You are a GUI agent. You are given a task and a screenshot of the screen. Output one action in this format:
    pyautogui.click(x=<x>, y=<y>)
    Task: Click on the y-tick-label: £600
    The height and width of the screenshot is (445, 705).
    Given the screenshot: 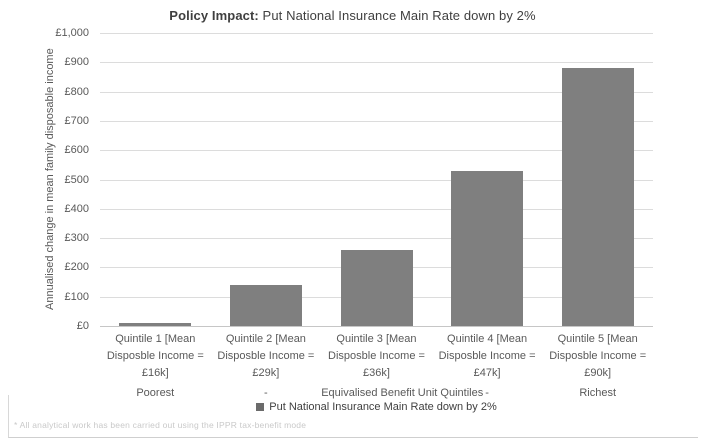 What is the action you would take?
    pyautogui.click(x=76, y=150)
    